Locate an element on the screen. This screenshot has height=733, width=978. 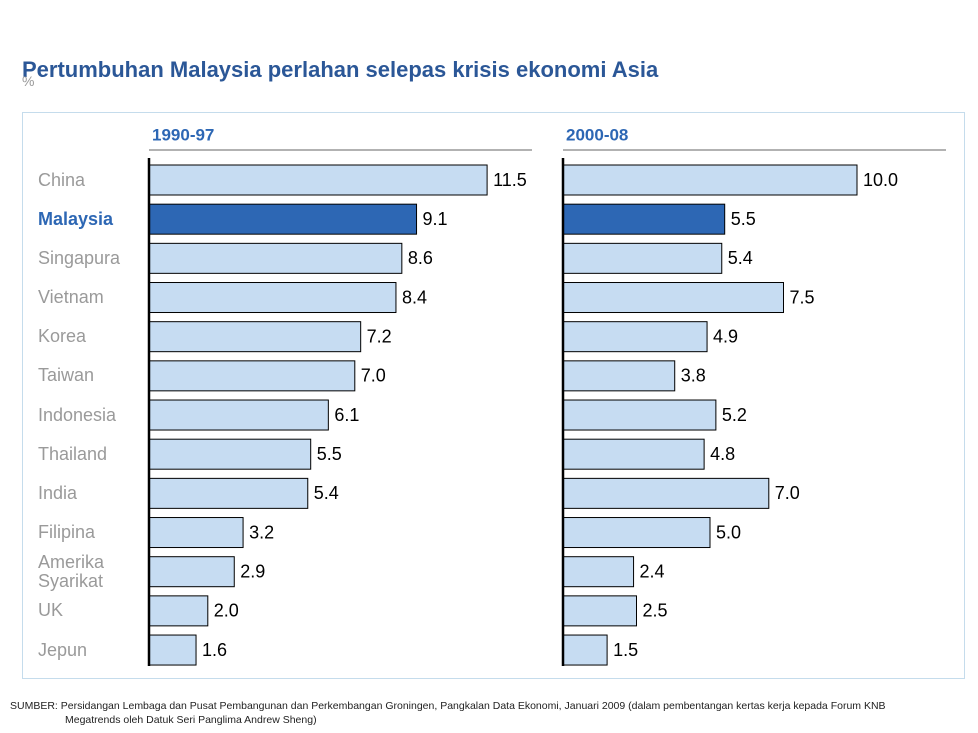
value-label: 5.0 is located at coordinates (728, 532).